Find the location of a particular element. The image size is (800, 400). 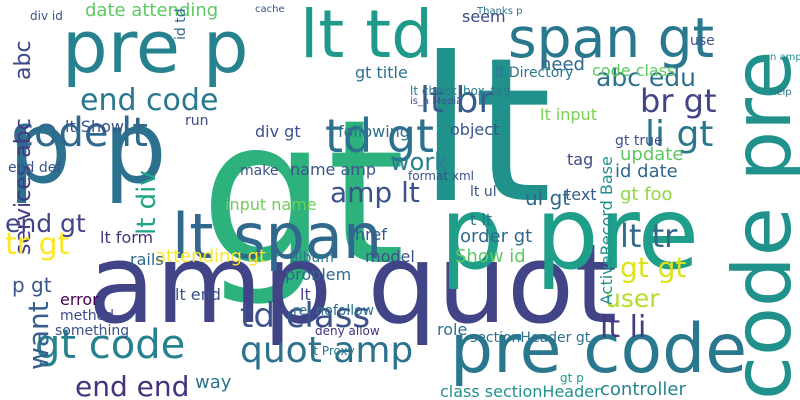

word: id td is located at coordinates (181, 24).